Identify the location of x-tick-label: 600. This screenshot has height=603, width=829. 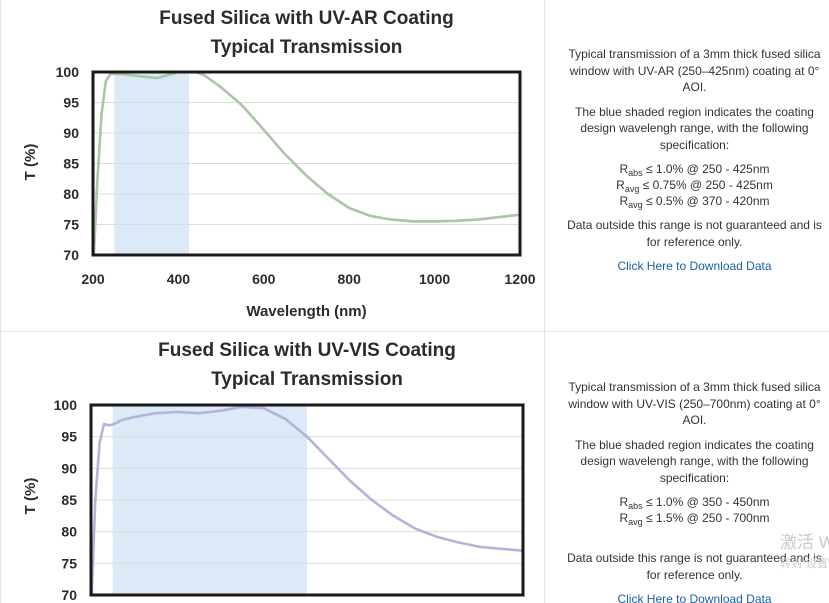
(264, 279).